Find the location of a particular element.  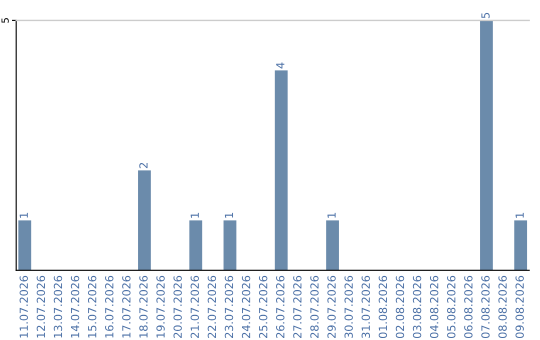

x-tick-label: 12.07.2026 is located at coordinates (41, 307).